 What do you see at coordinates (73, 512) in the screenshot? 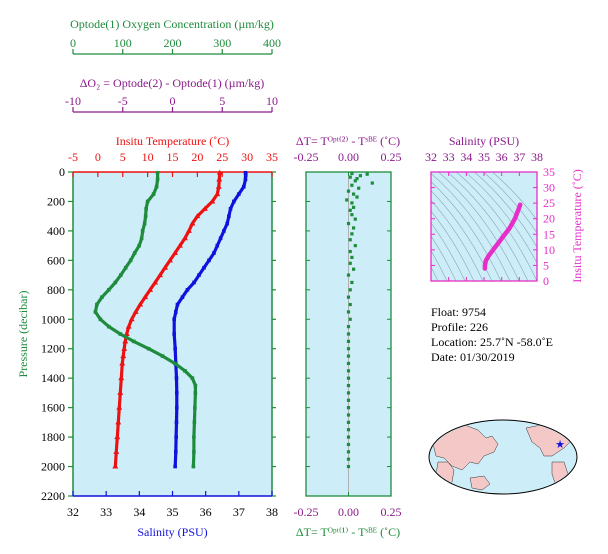
I see `salinity-tick-label: 32` at bounding box center [73, 512].